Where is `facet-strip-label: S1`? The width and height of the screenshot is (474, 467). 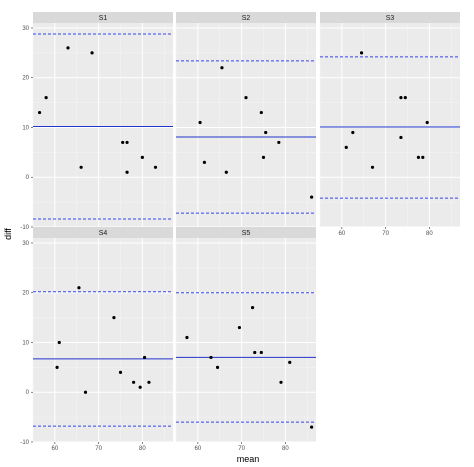
facet-strip-label: S1 is located at coordinates (103, 18).